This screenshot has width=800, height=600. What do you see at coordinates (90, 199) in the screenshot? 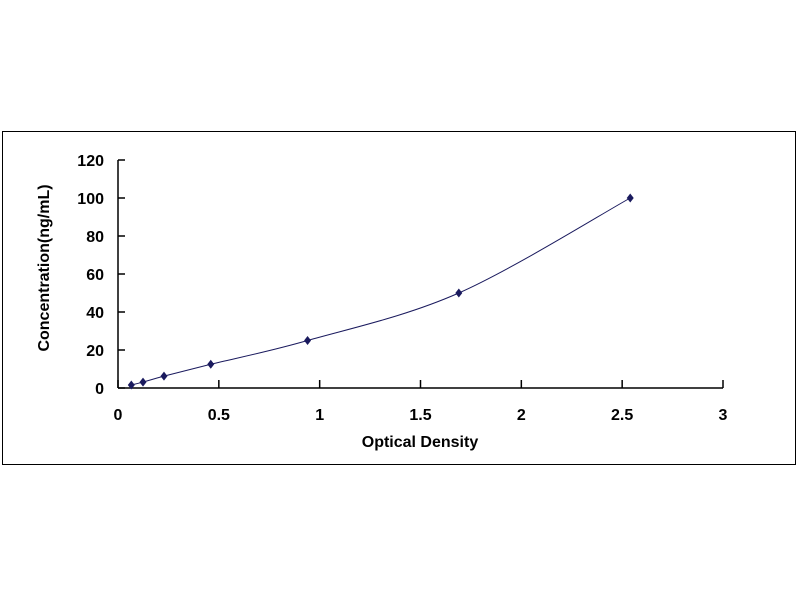
I see `y-tick-label: 100` at bounding box center [90, 199].